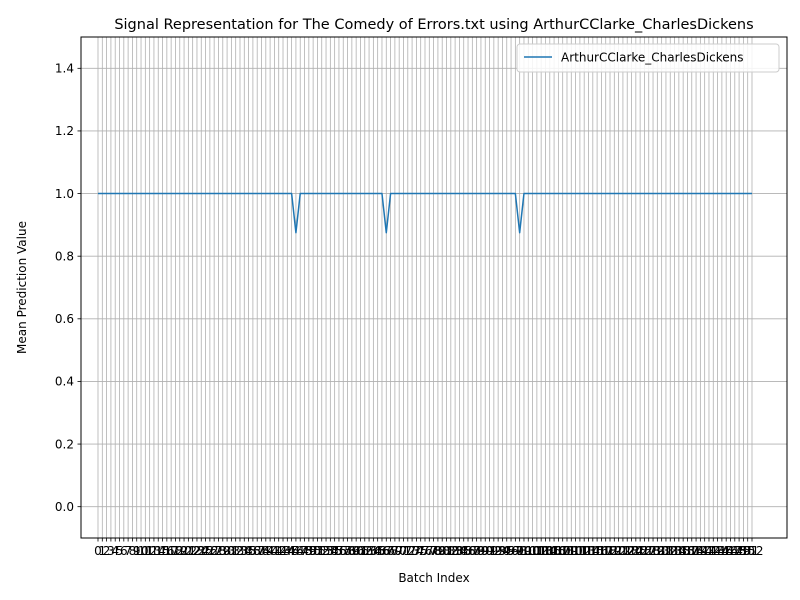  Describe the element at coordinates (149, 551) in the screenshot. I see `x-tick-label: 12` at that location.